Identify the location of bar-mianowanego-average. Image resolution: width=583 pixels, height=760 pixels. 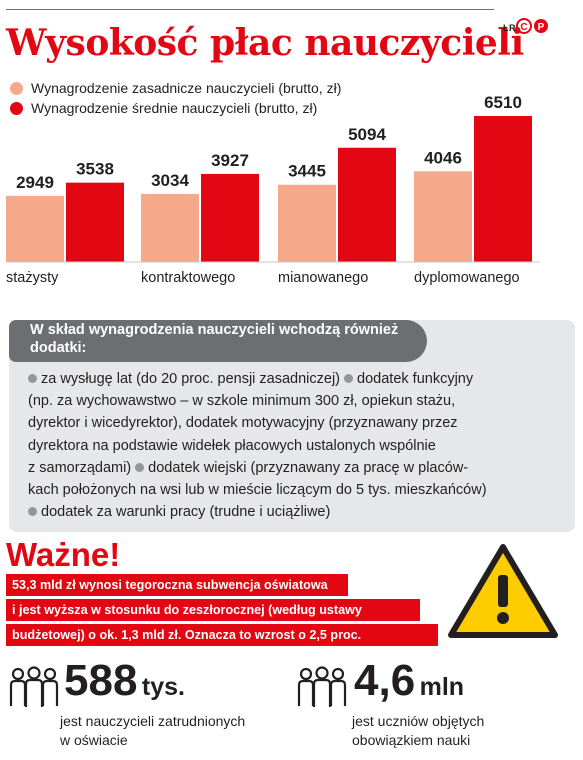
(367, 204).